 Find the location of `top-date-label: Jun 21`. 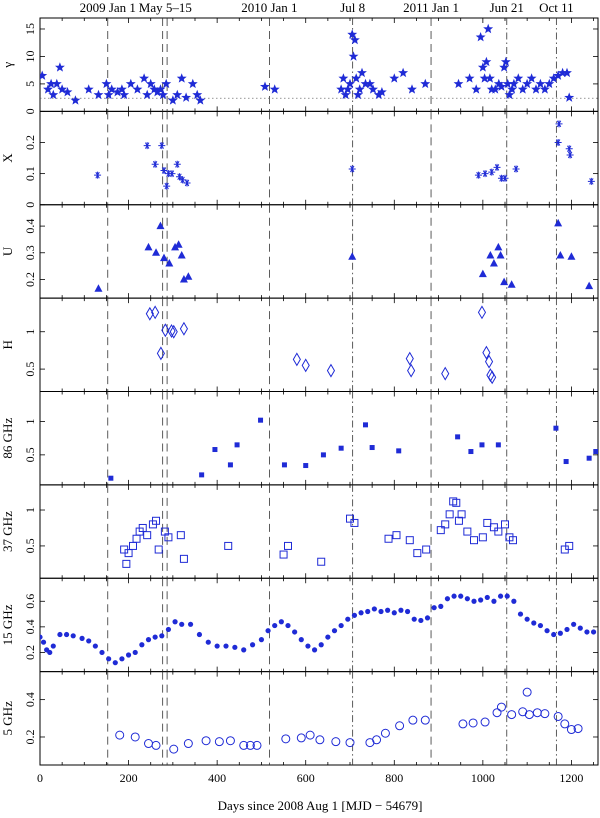

top-date-label: Jun 21 is located at coordinates (507, 7).